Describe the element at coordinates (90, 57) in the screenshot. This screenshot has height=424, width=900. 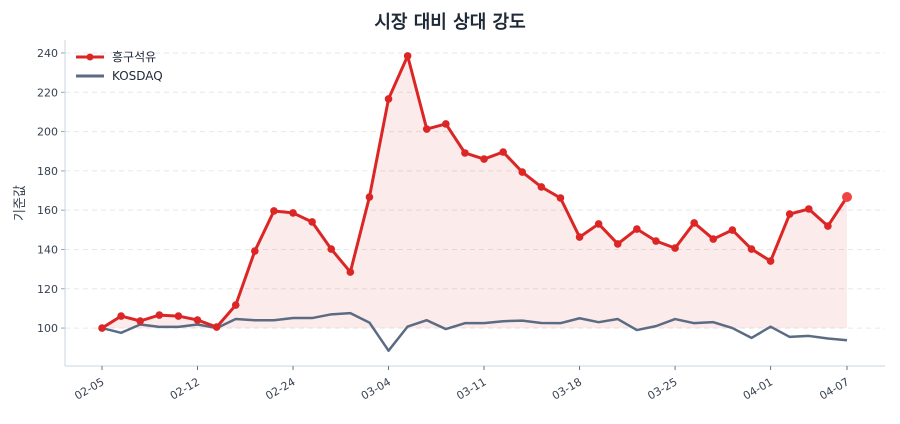
I see `legend-marker-stock` at that location.